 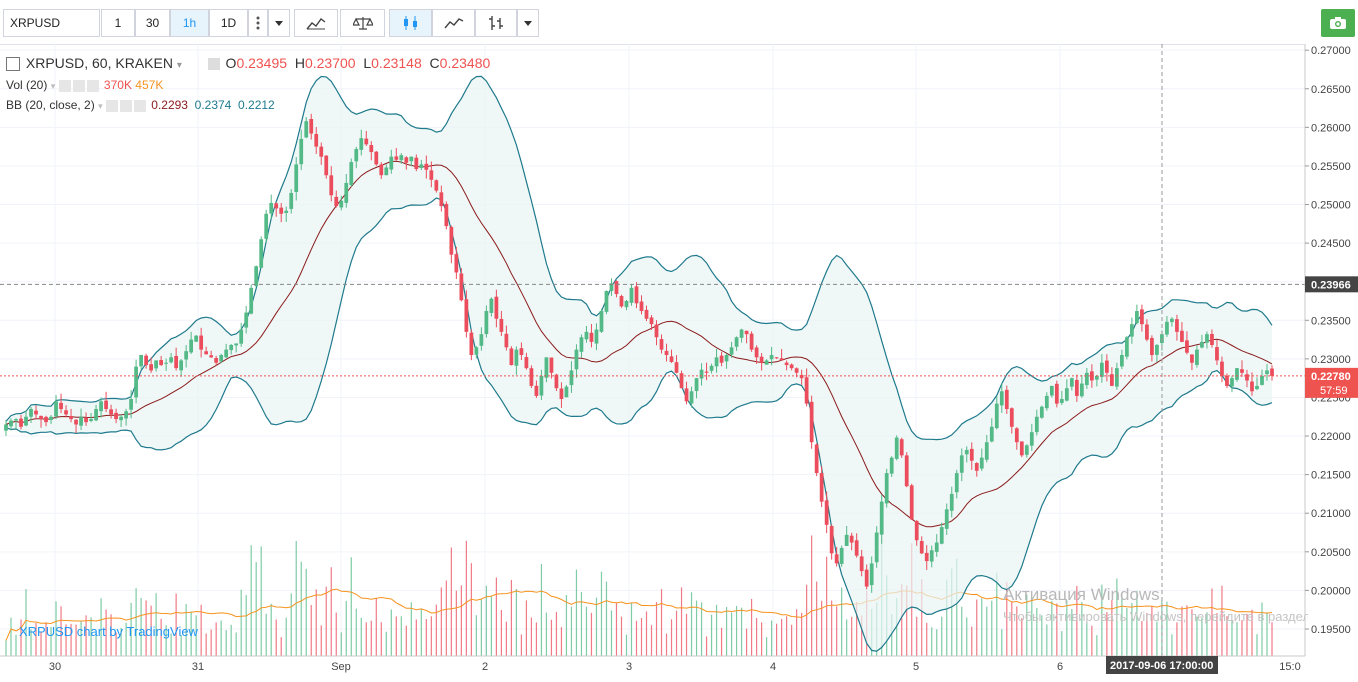 I want to click on tradingview-credit-link: XRPUSD chart by TradingView, so click(x=108, y=631).